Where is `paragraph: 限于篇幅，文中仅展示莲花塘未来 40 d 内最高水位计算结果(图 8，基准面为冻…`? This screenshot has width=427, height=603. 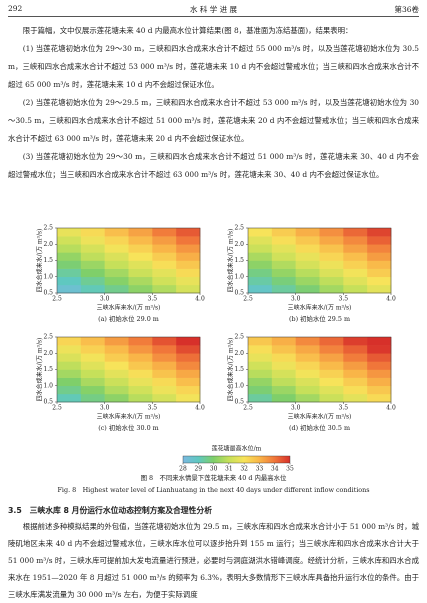 paragraph: 限于篇幅，文中仅展示莲花塘未来 40 d 内最高水位计算结果(图 8，基准面为冻… is located at coordinates (187, 30).